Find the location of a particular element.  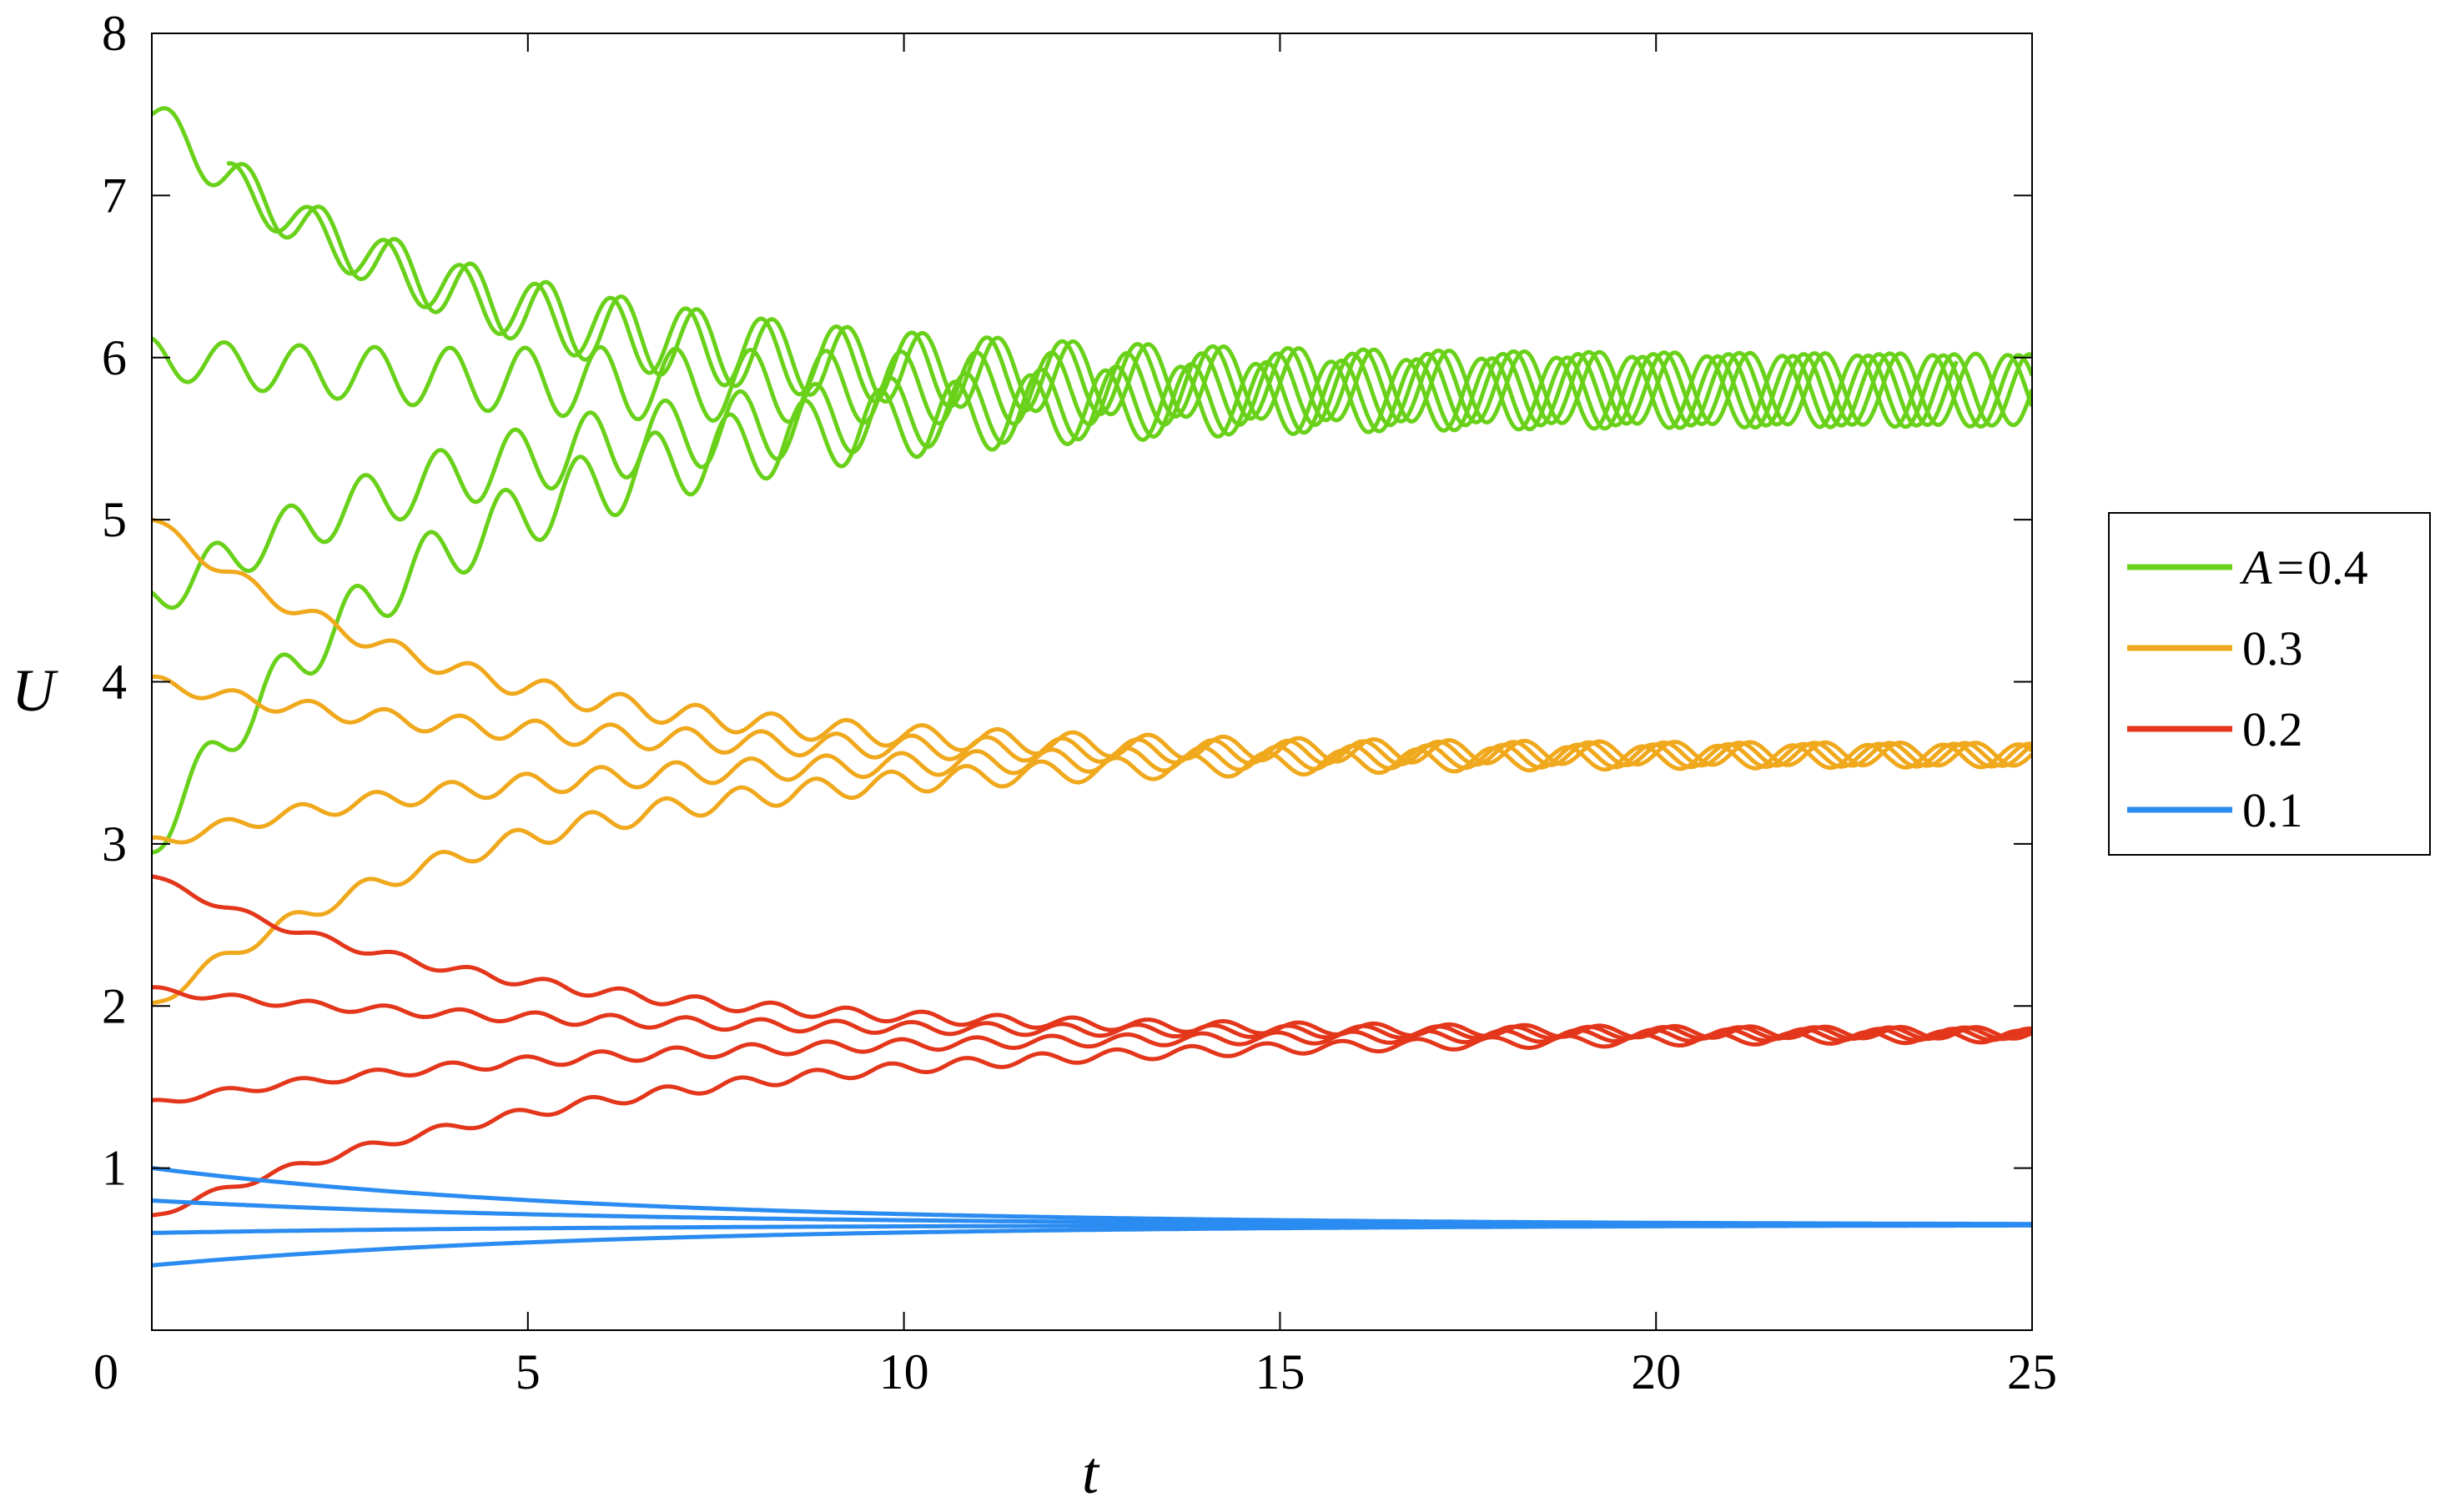

legend-value: 0.4 is located at coordinates (2337, 567).